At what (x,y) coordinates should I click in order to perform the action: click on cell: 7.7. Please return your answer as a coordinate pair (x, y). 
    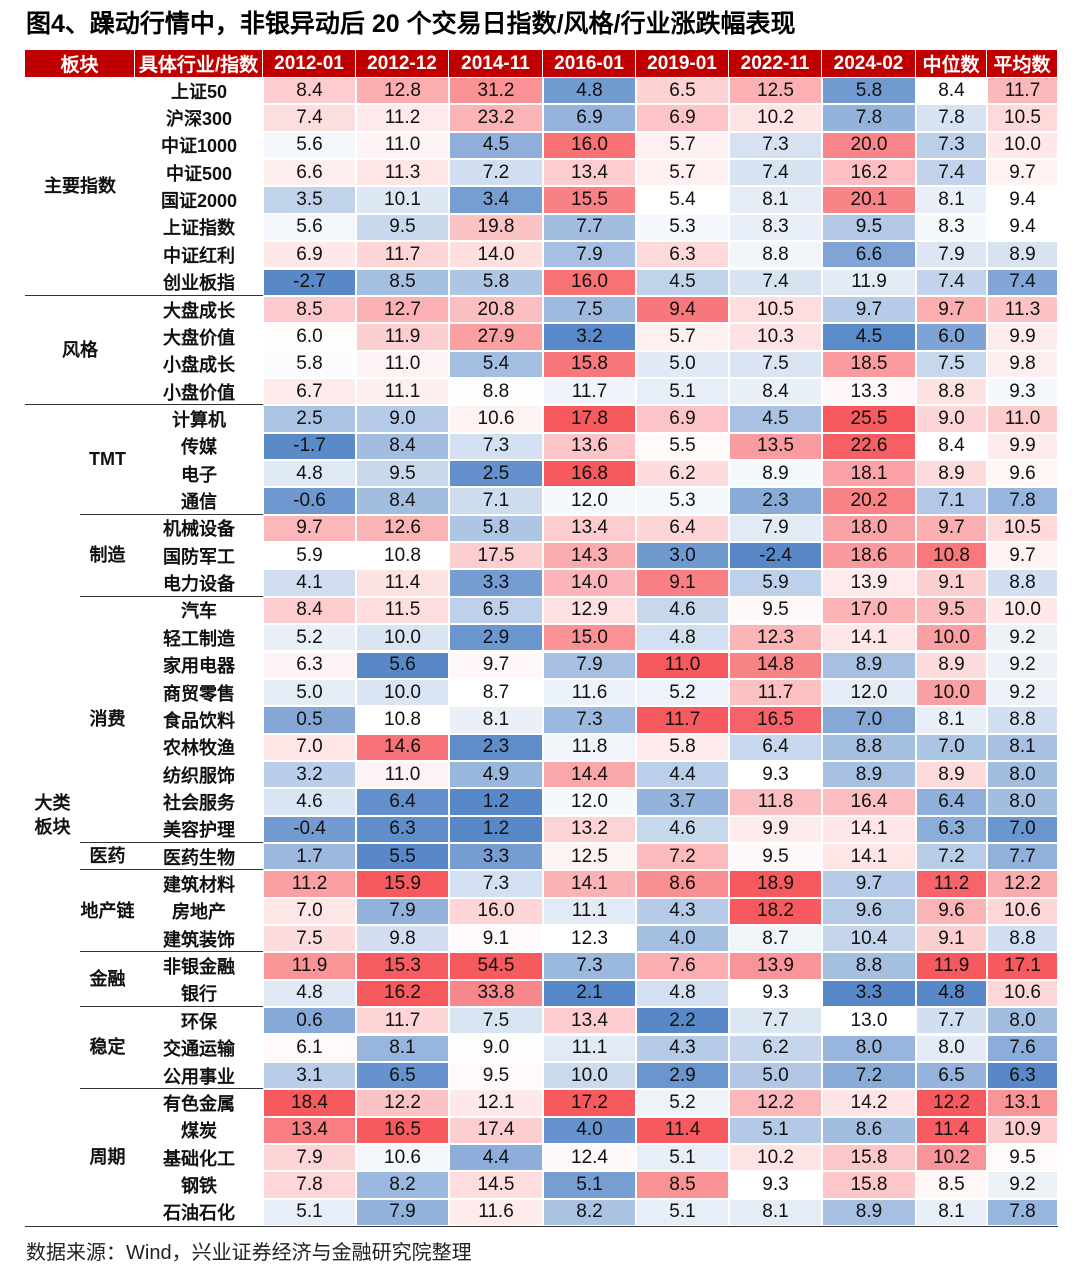
    Looking at the image, I should click on (775, 1021).